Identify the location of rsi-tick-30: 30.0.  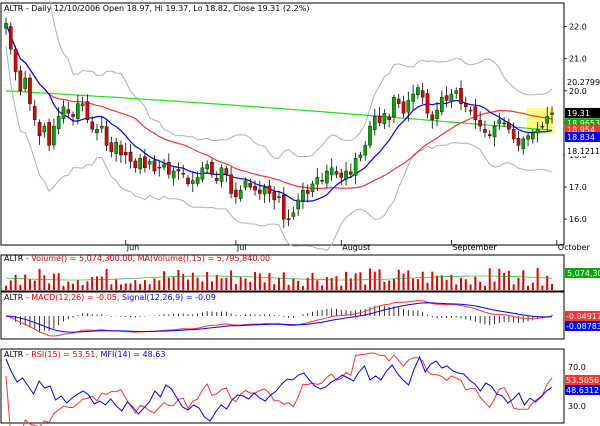
(577, 406).